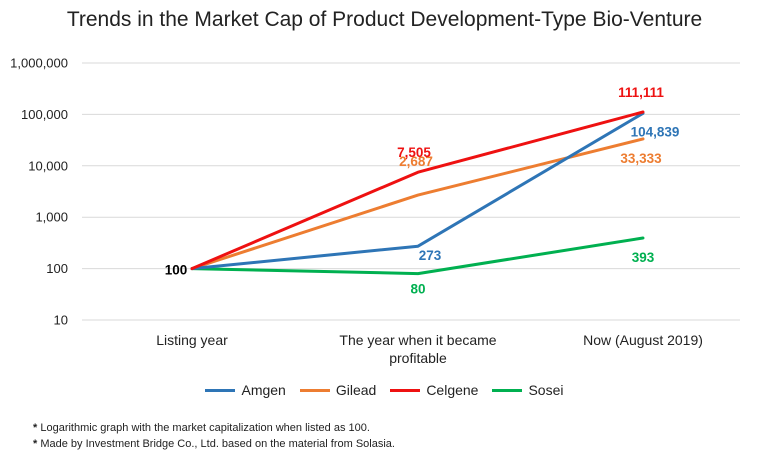 This screenshot has height=461, width=769. What do you see at coordinates (48, 165) in the screenshot?
I see `y-tick-label: 10,000` at bounding box center [48, 165].